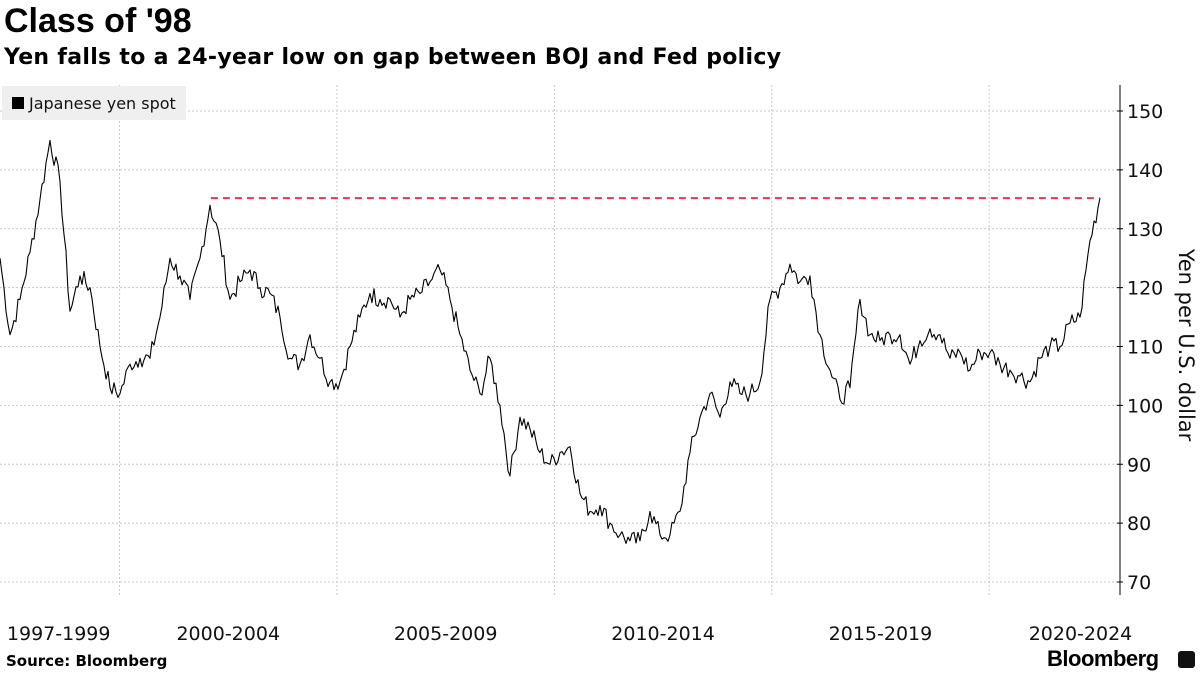 This screenshot has height=675, width=1200. I want to click on bloomberg-icon, so click(1186, 659).